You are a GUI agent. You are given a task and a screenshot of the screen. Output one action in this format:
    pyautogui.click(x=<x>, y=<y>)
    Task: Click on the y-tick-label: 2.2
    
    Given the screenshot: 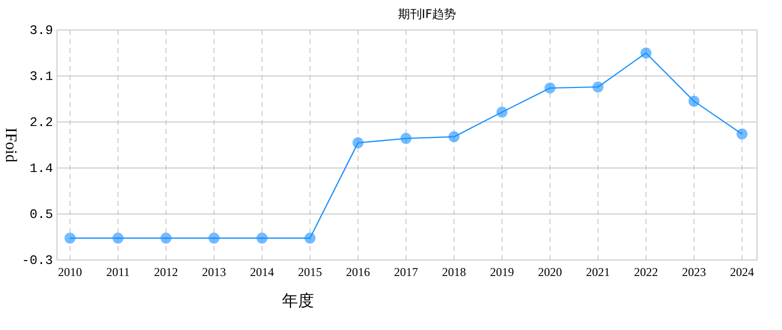 What is the action you would take?
    pyautogui.click(x=41, y=122)
    